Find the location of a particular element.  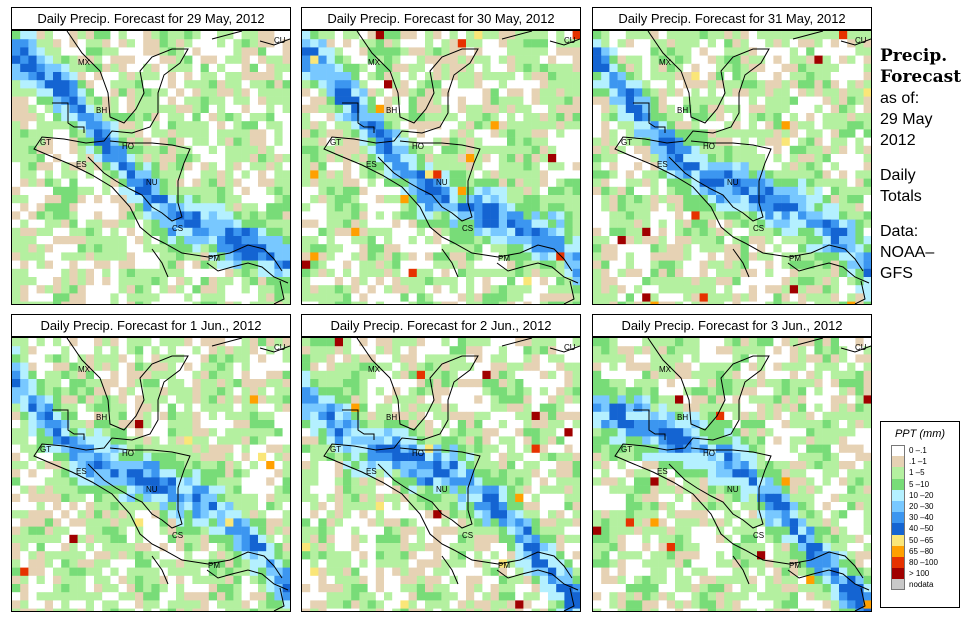

legend-label: 1 –5 is located at coordinates (917, 473).